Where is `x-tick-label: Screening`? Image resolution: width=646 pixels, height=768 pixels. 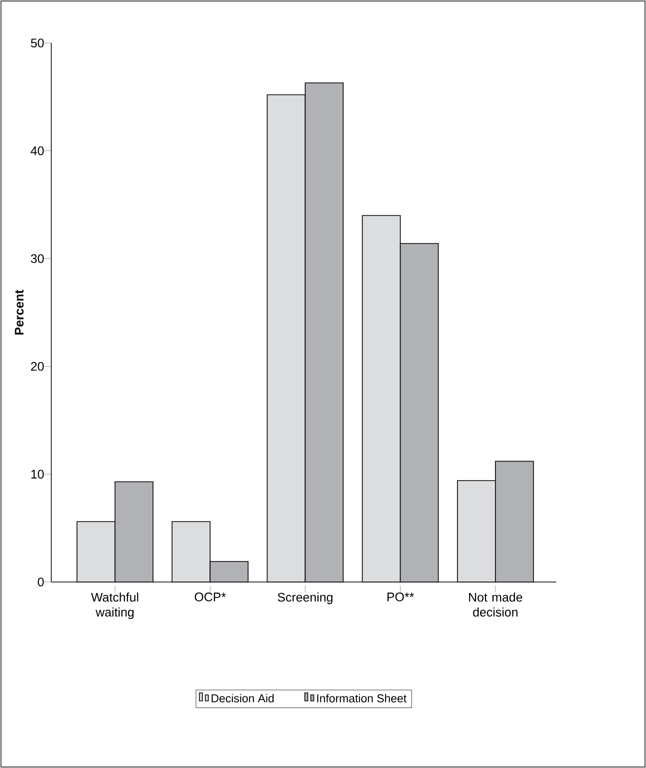
x-tick-label: Screening is located at coordinates (305, 598).